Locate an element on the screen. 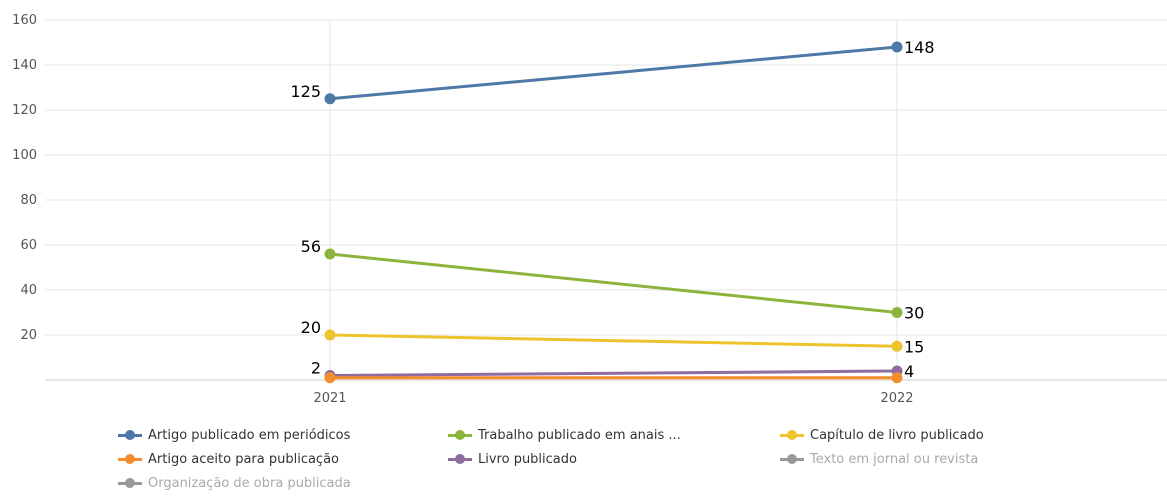 This screenshot has height=503, width=1167. series-line-artigo-publicado-em-periodicos is located at coordinates (613, 73).